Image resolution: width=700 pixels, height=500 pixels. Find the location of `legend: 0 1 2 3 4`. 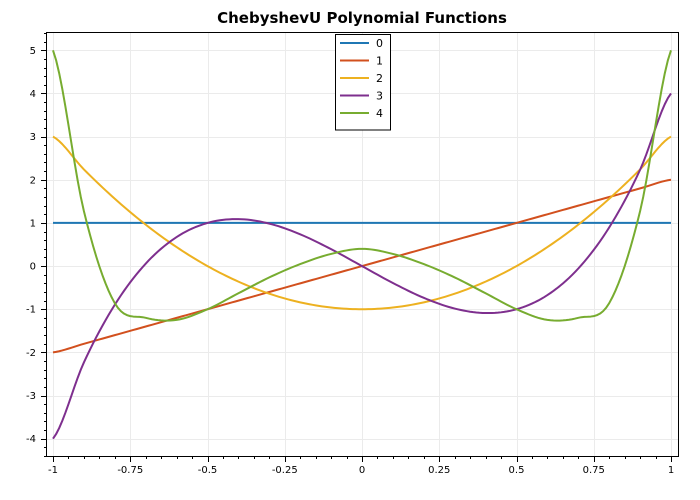

legend: 0 1 2 3 4 is located at coordinates (363, 82).